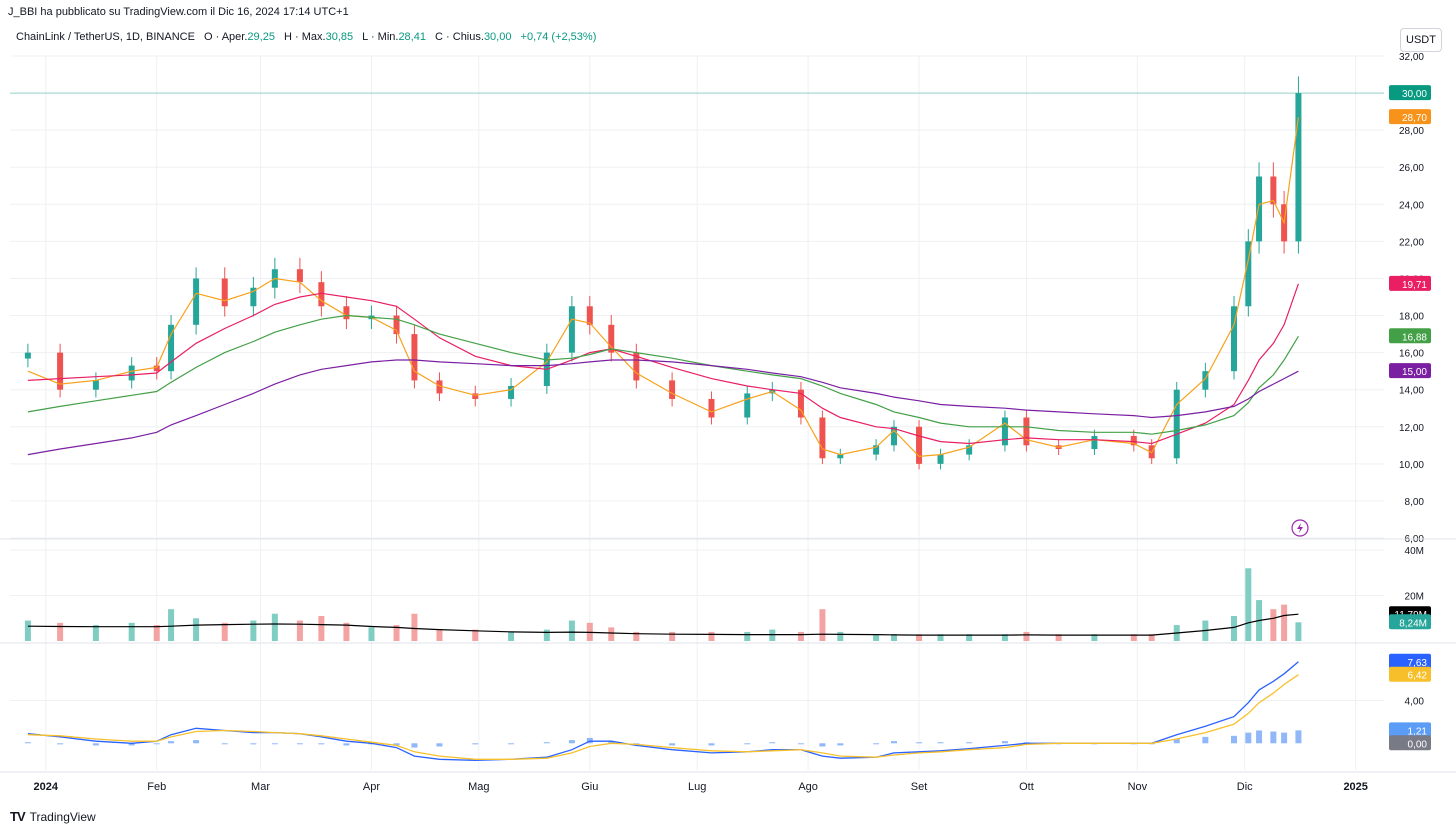 Image resolution: width=1456 pixels, height=832 pixels. I want to click on x-axis-tick: Mar, so click(260, 787).